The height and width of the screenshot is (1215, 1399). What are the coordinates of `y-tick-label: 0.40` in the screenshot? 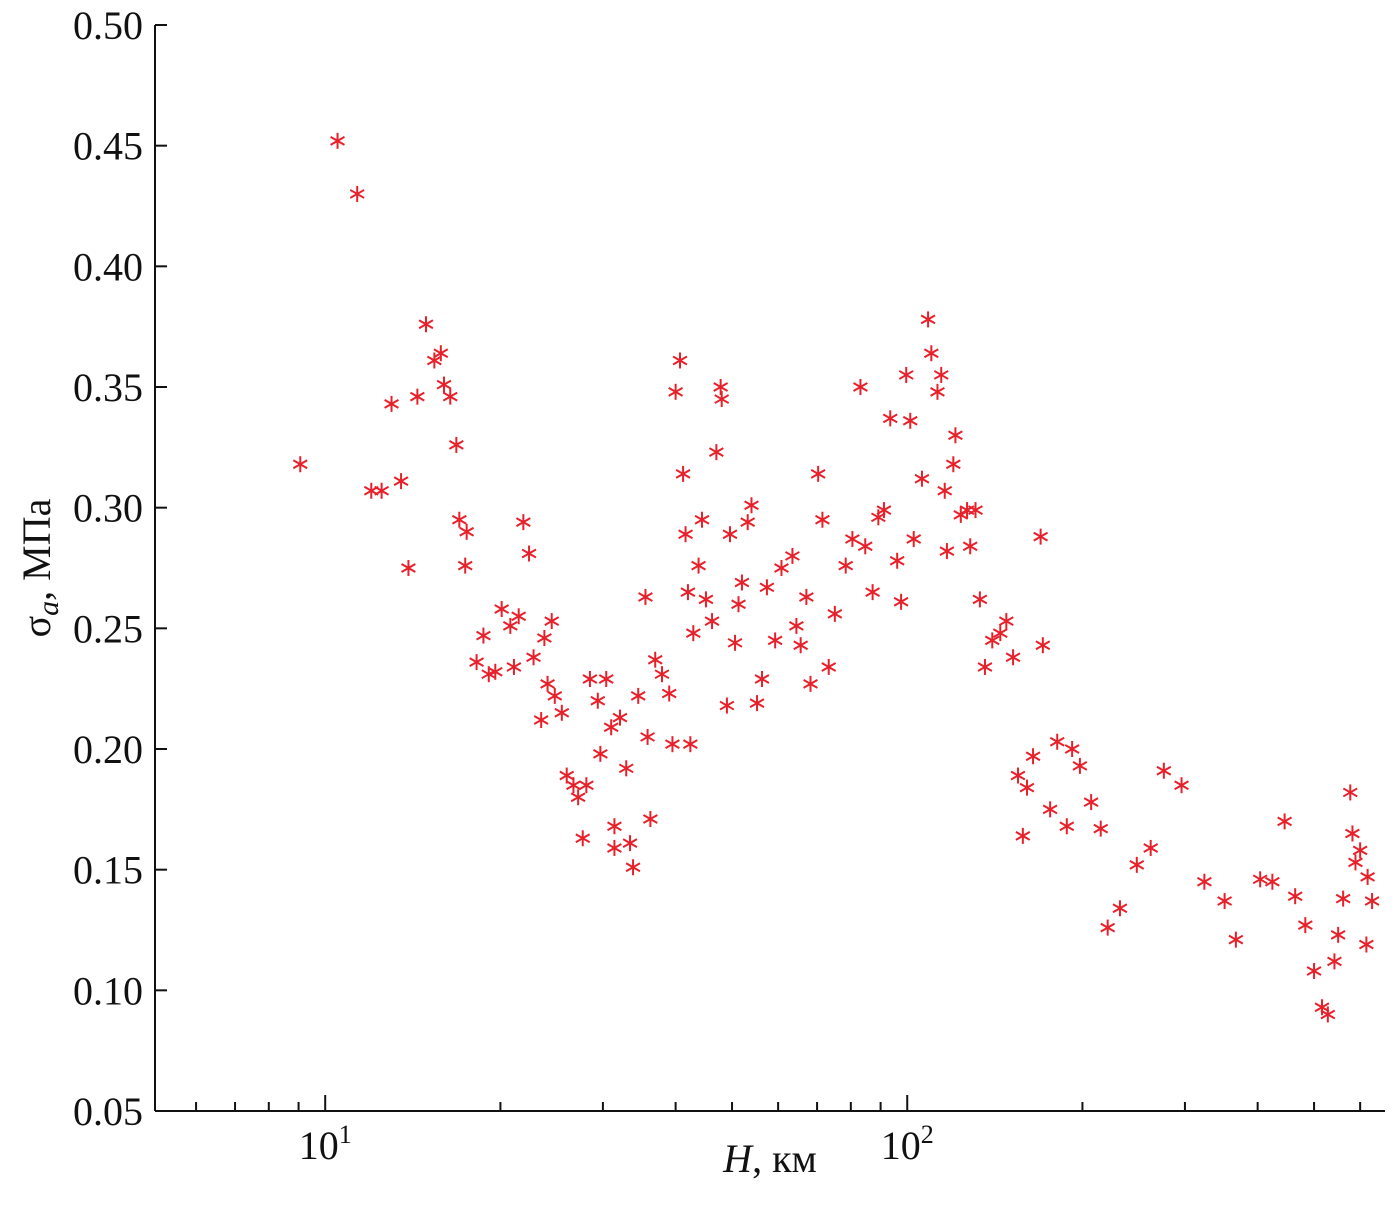 It's located at (108, 266).